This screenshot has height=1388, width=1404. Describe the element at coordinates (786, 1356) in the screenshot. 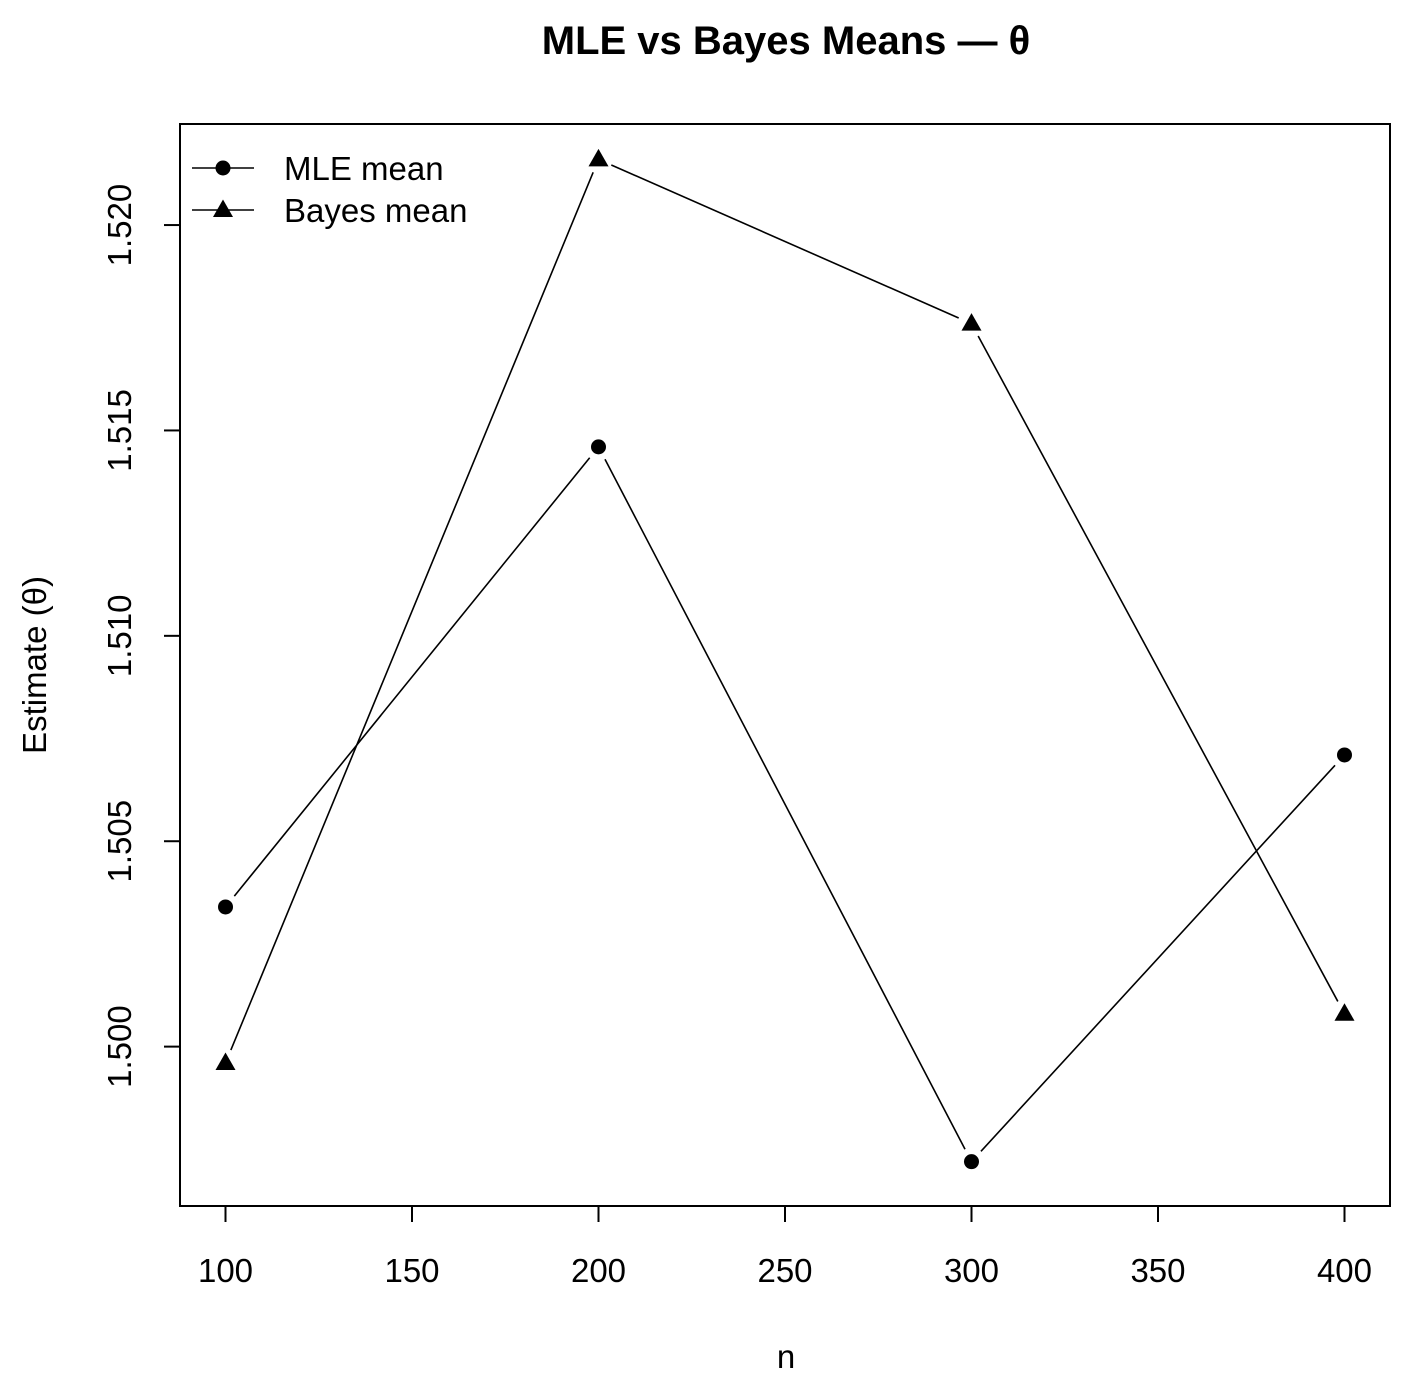

I see `x-axis-label: n` at that location.